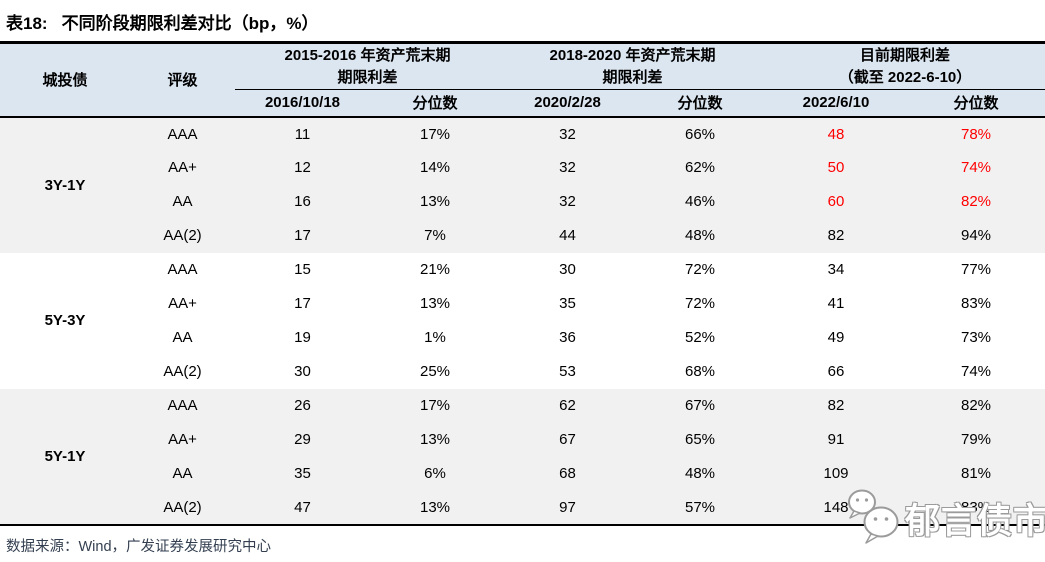 Image resolution: width=1045 pixels, height=562 pixels. I want to click on subheader-date-2: 2020/2/28, so click(567, 103).